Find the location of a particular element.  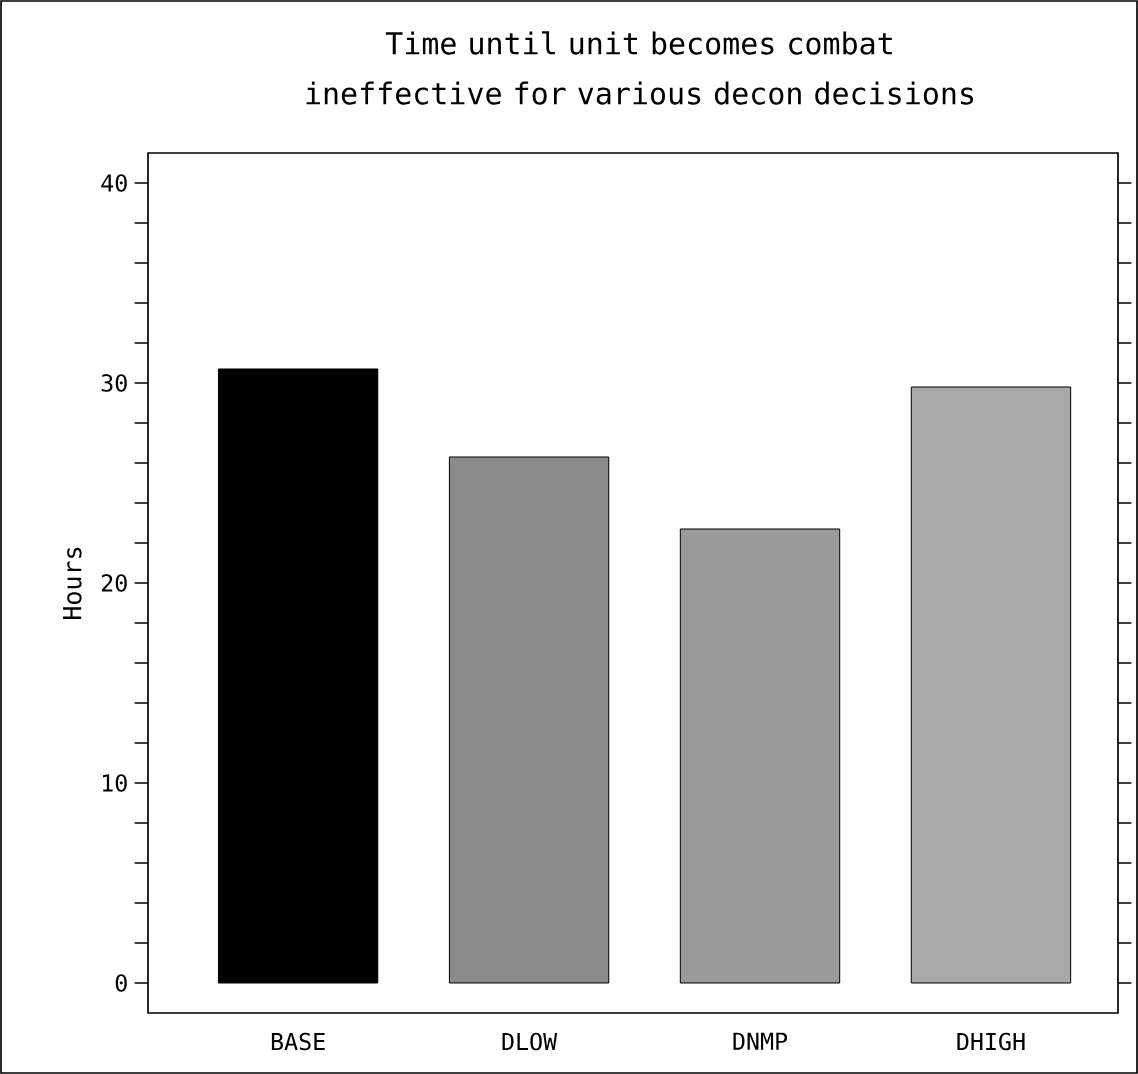

x-tick-label: DLOW is located at coordinates (530, 1041).